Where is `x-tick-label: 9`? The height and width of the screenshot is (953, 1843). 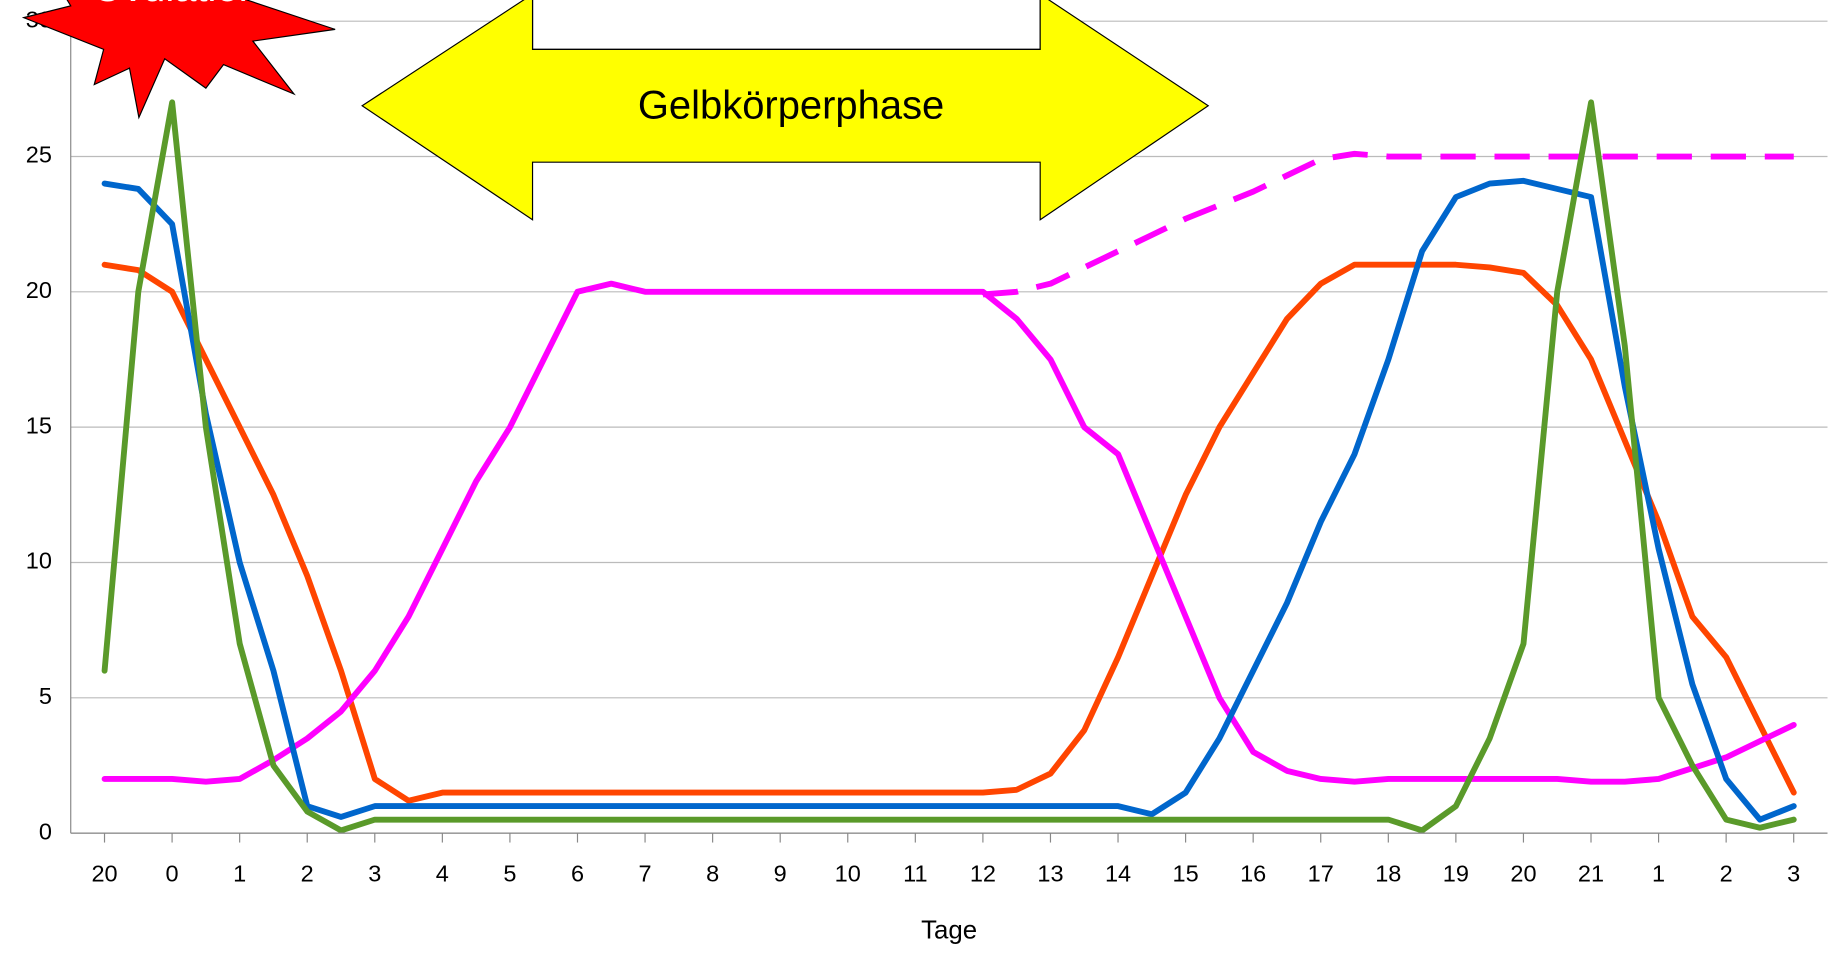 x-tick-label: 9 is located at coordinates (780, 874).